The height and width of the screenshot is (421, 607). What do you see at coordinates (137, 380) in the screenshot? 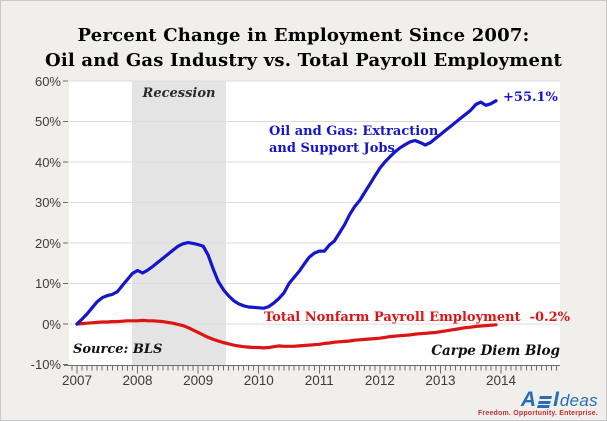
I see `x-axis-label-2008: 2008` at bounding box center [137, 380].